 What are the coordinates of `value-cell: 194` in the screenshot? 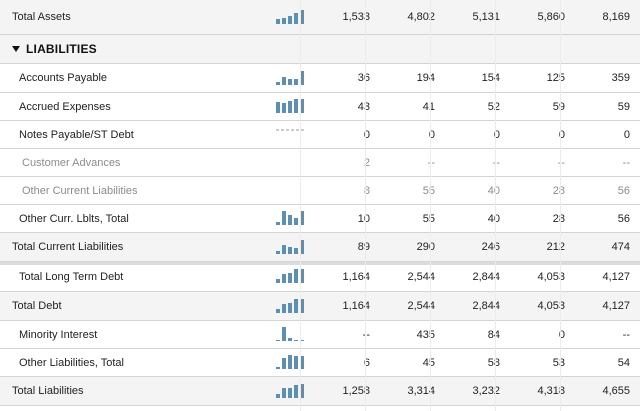 It's located at (425, 78).